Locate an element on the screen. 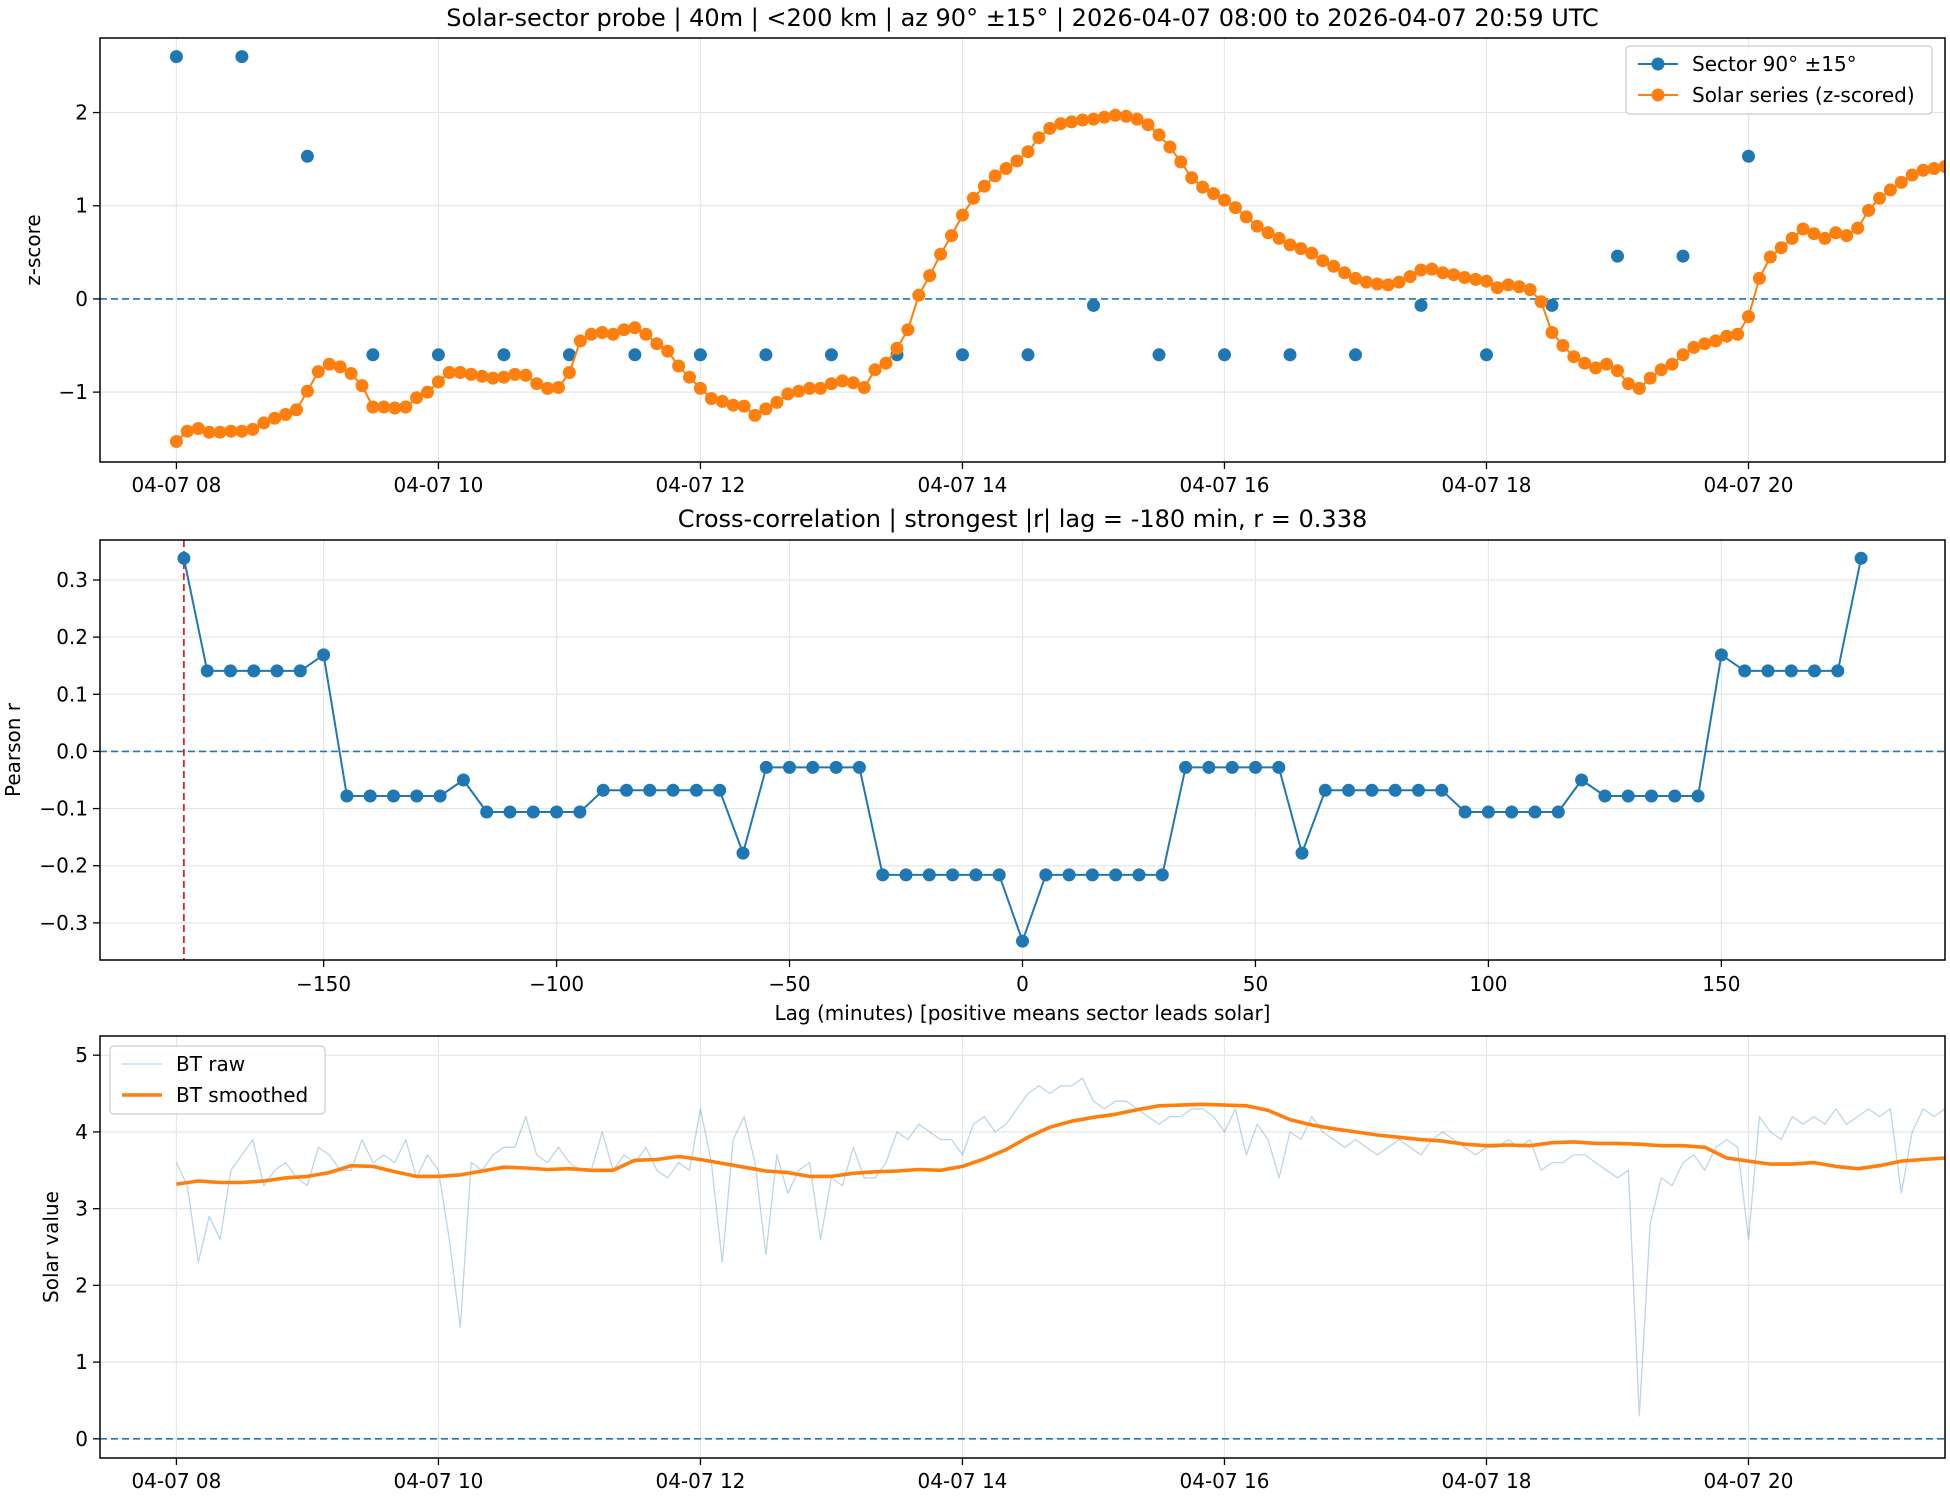 The height and width of the screenshot is (1500, 1950). x-tick-label: 150 is located at coordinates (1721, 984).